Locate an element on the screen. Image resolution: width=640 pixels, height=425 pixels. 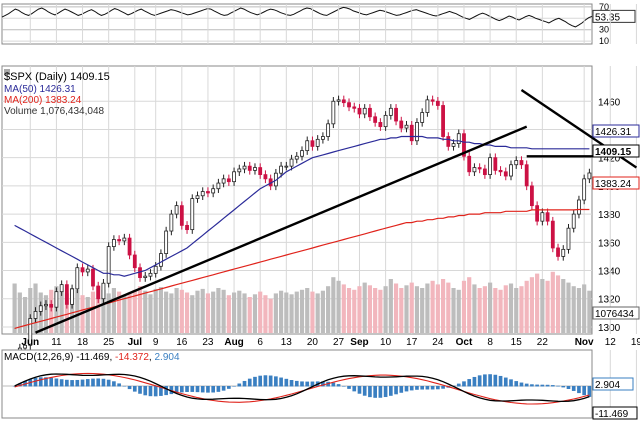
macd-value-tag: -11.469 is located at coordinates (612, 414).